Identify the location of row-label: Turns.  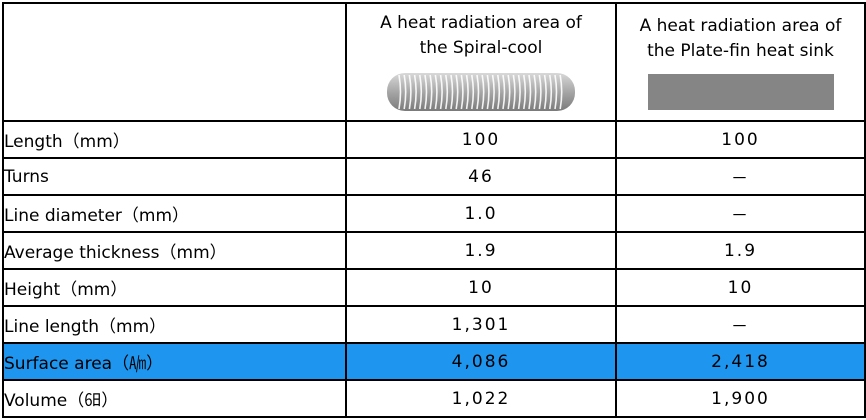
(174, 176).